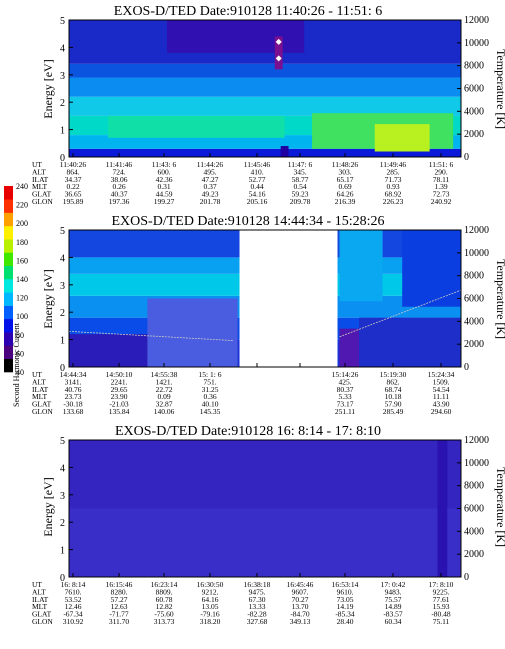 This screenshot has height=649, width=505. Describe the element at coordinates (440, 186) in the screenshot. I see `ephemeris-cell: 1.39` at that location.